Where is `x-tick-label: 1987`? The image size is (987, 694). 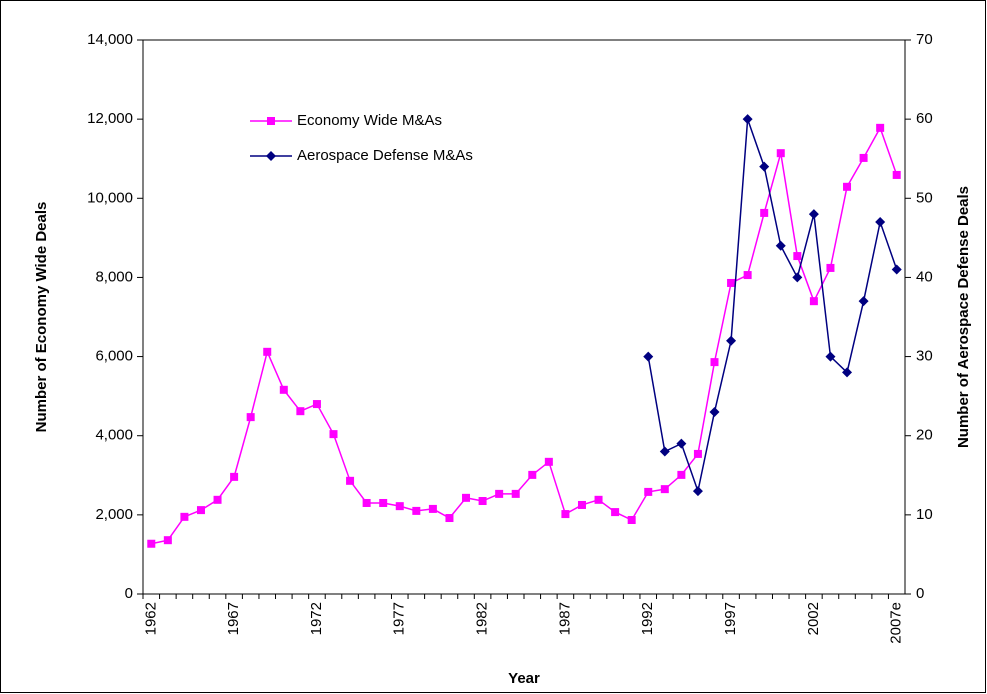 x-tick-label: 1987 is located at coordinates (564, 618).